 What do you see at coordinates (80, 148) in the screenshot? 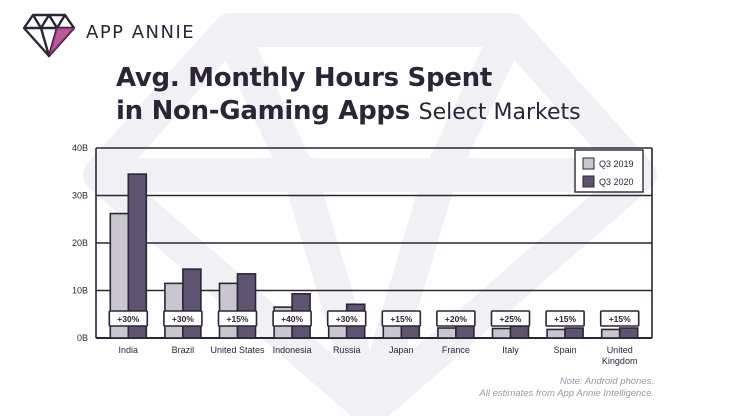
I see `y-tick-label: 40B` at bounding box center [80, 148].